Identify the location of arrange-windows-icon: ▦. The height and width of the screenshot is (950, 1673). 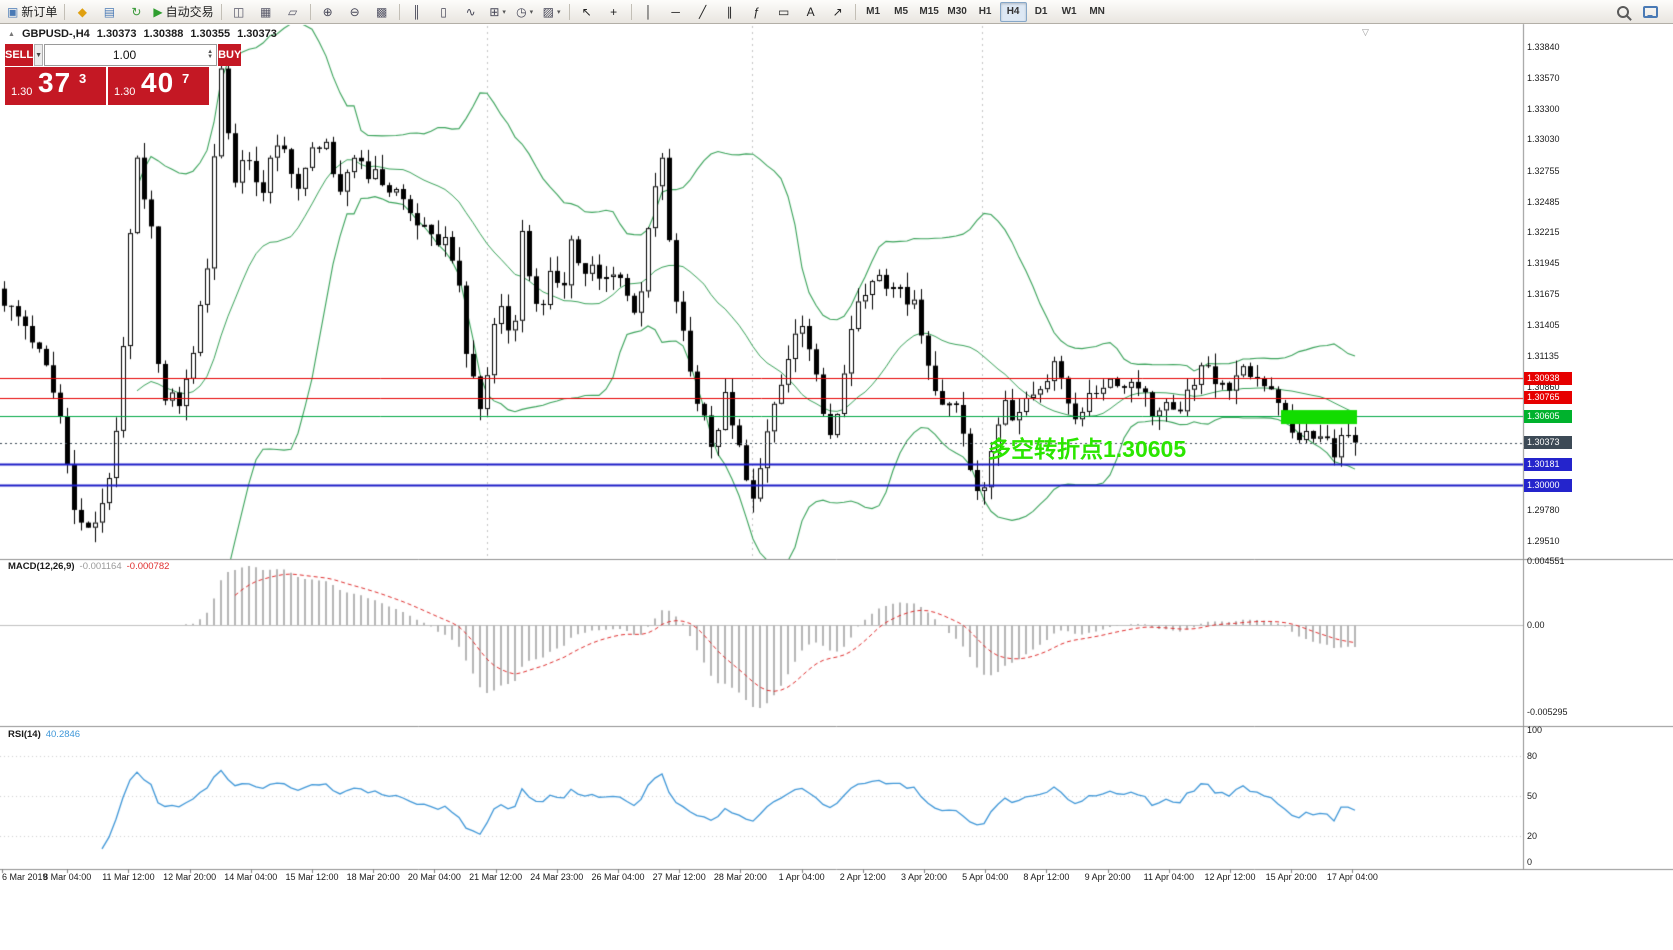
(265, 11).